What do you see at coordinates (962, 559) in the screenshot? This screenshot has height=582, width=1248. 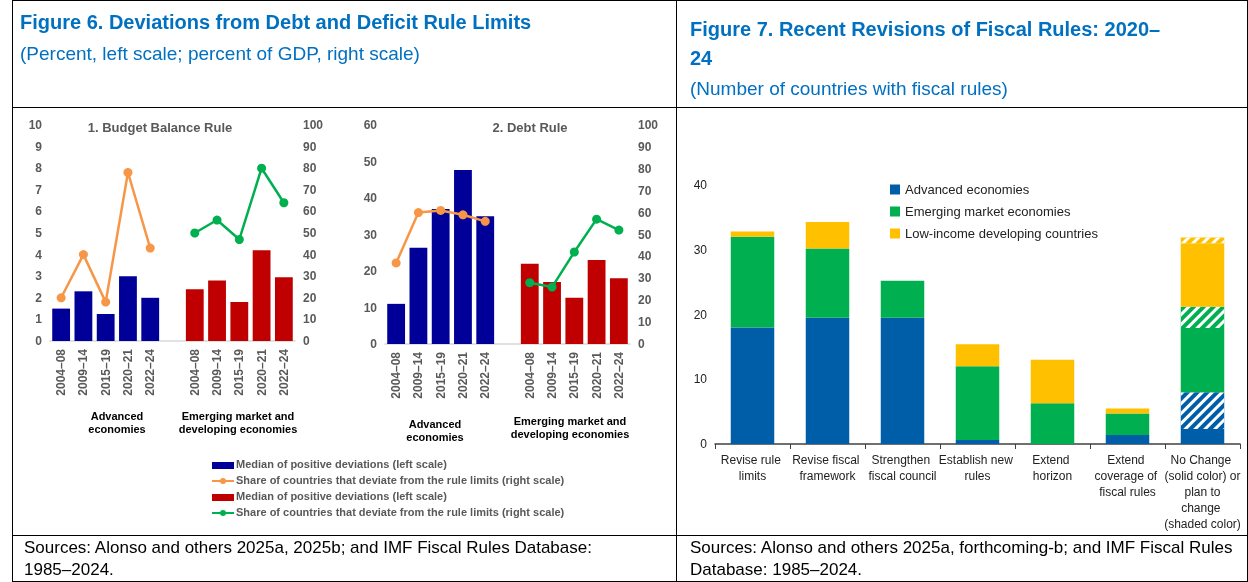 I see `source-note: Sources: Alonso and others 2025a, forthcoming-b; and IMF Fiscal Rules Database: 1985–2024.` at bounding box center [962, 559].